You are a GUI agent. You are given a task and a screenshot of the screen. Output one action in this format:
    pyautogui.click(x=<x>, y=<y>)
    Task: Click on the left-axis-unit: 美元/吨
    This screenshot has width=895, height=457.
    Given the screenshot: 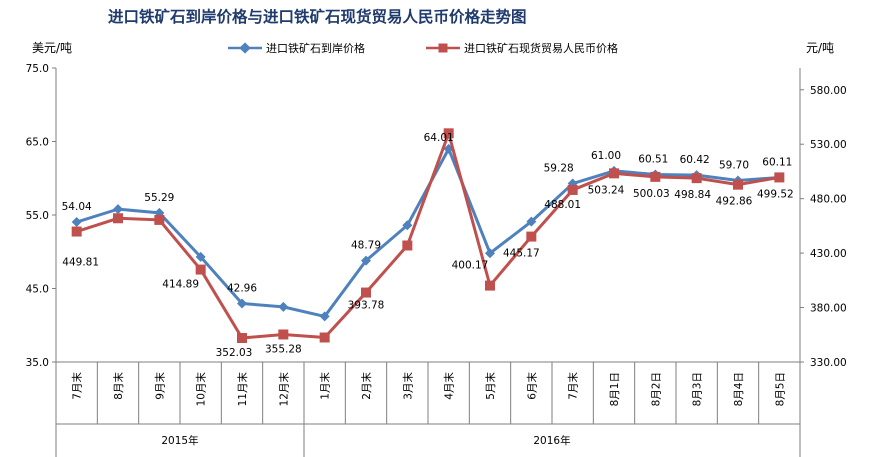 What is the action you would take?
    pyautogui.click(x=52, y=48)
    